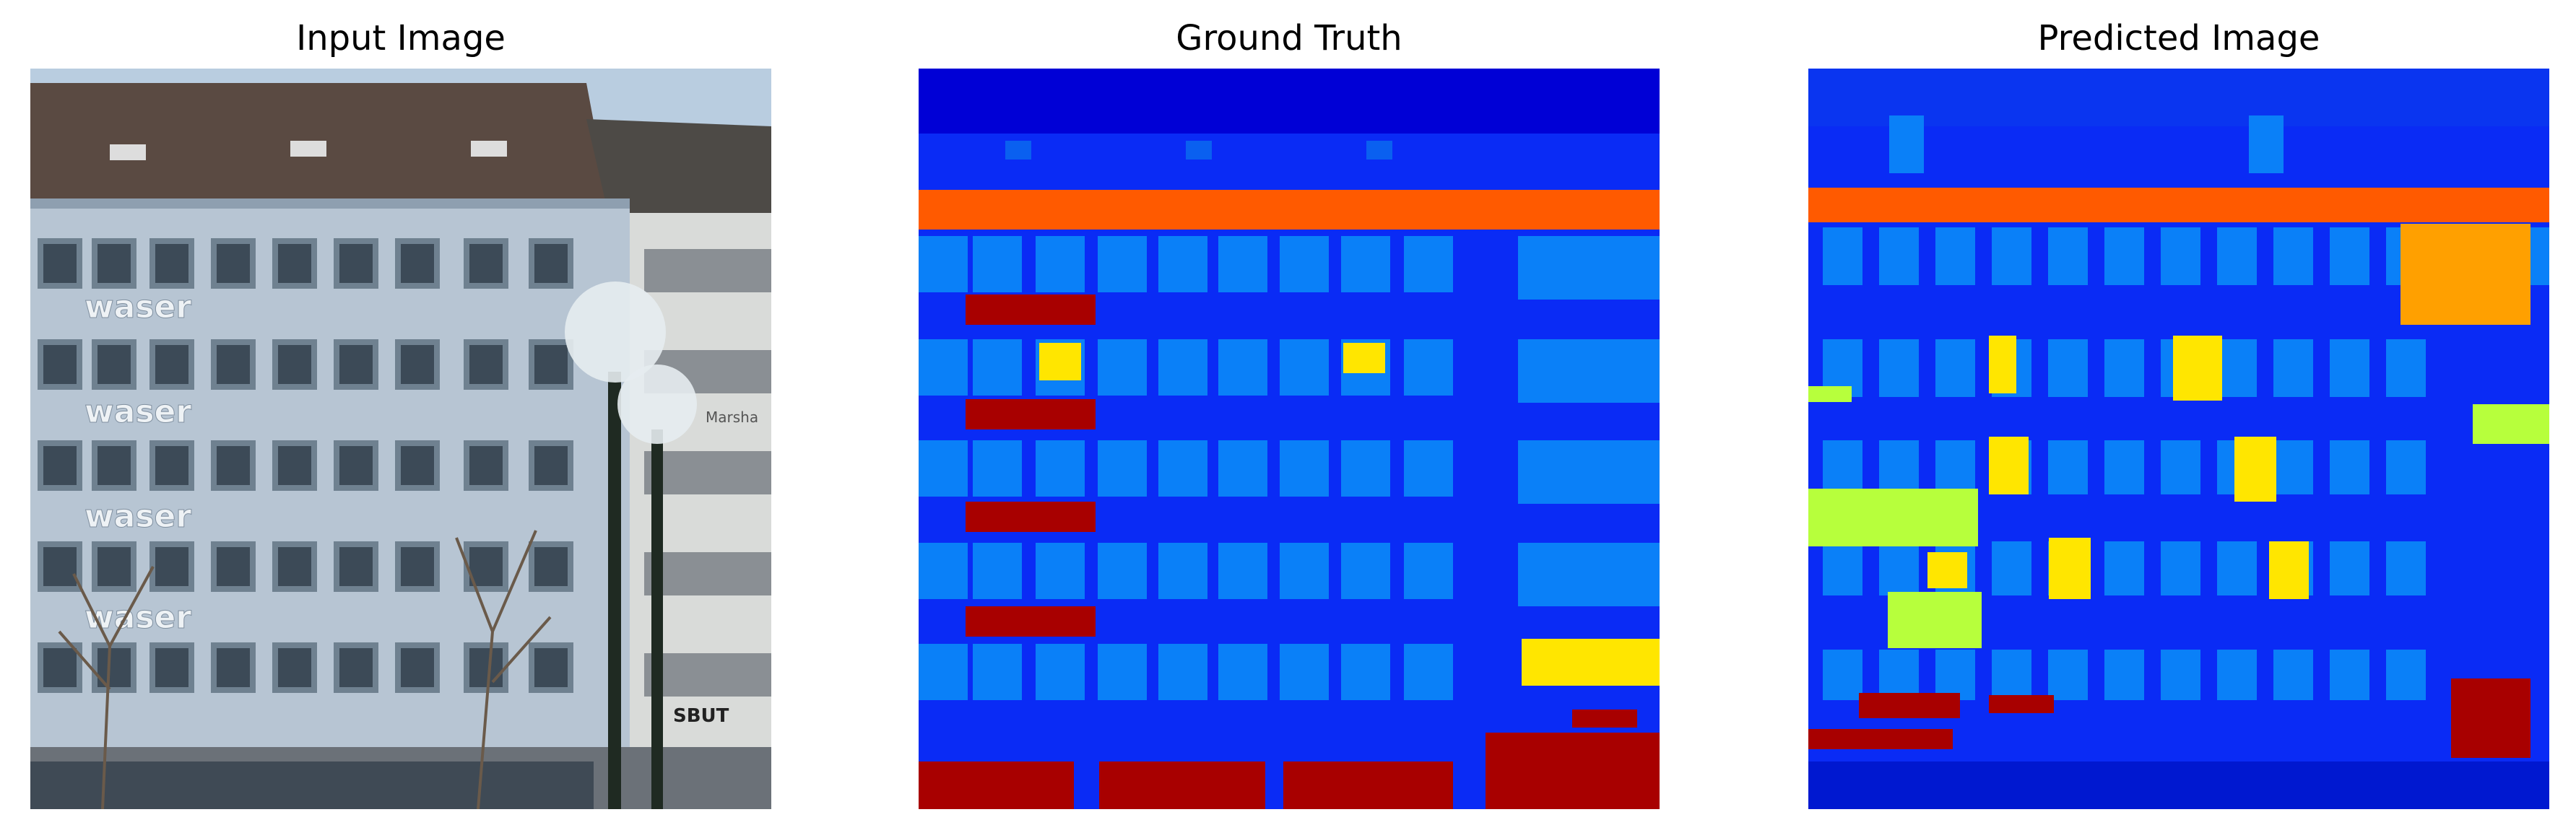 This screenshot has height=838, width=2576. I want to click on ground-truth-title: Ground Truth, so click(1289, 38).